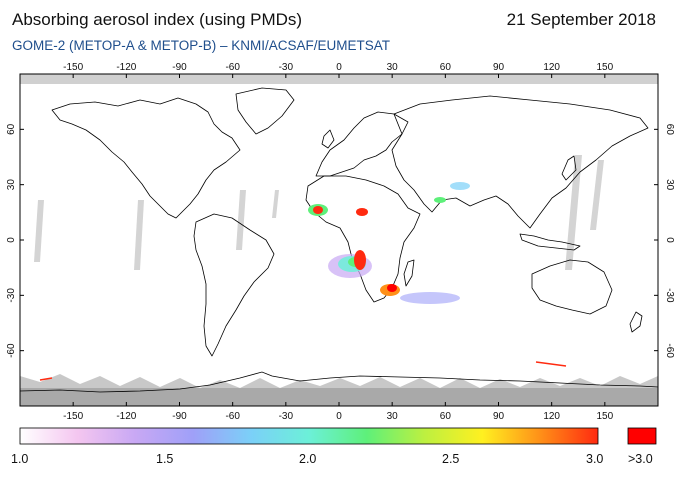  Describe the element at coordinates (669, 130) in the screenshot. I see `lat-tick-label-right: 60` at that location.